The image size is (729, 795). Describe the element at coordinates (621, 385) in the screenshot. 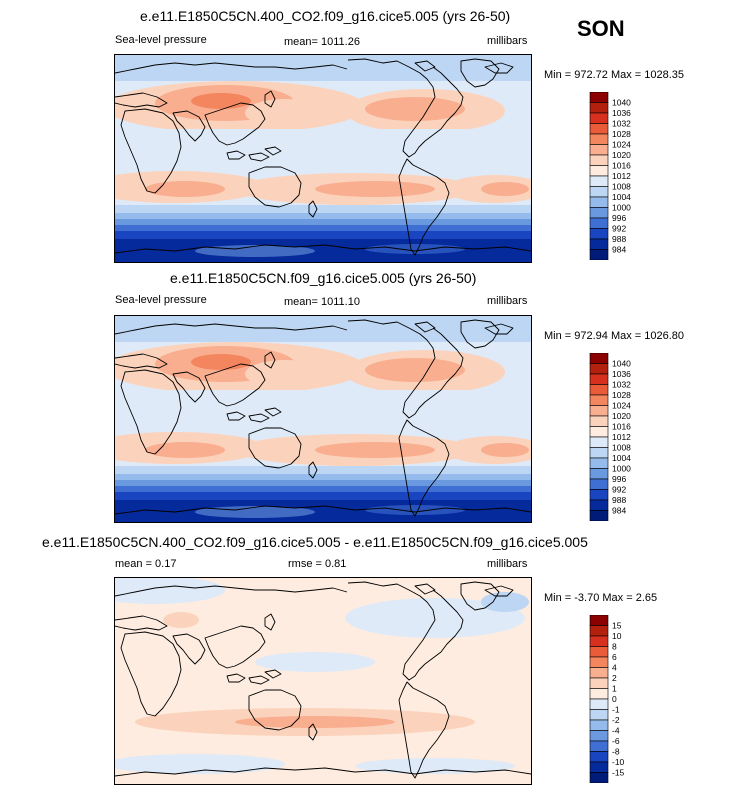

I see `colorbar-tick-label: 1032` at that location.